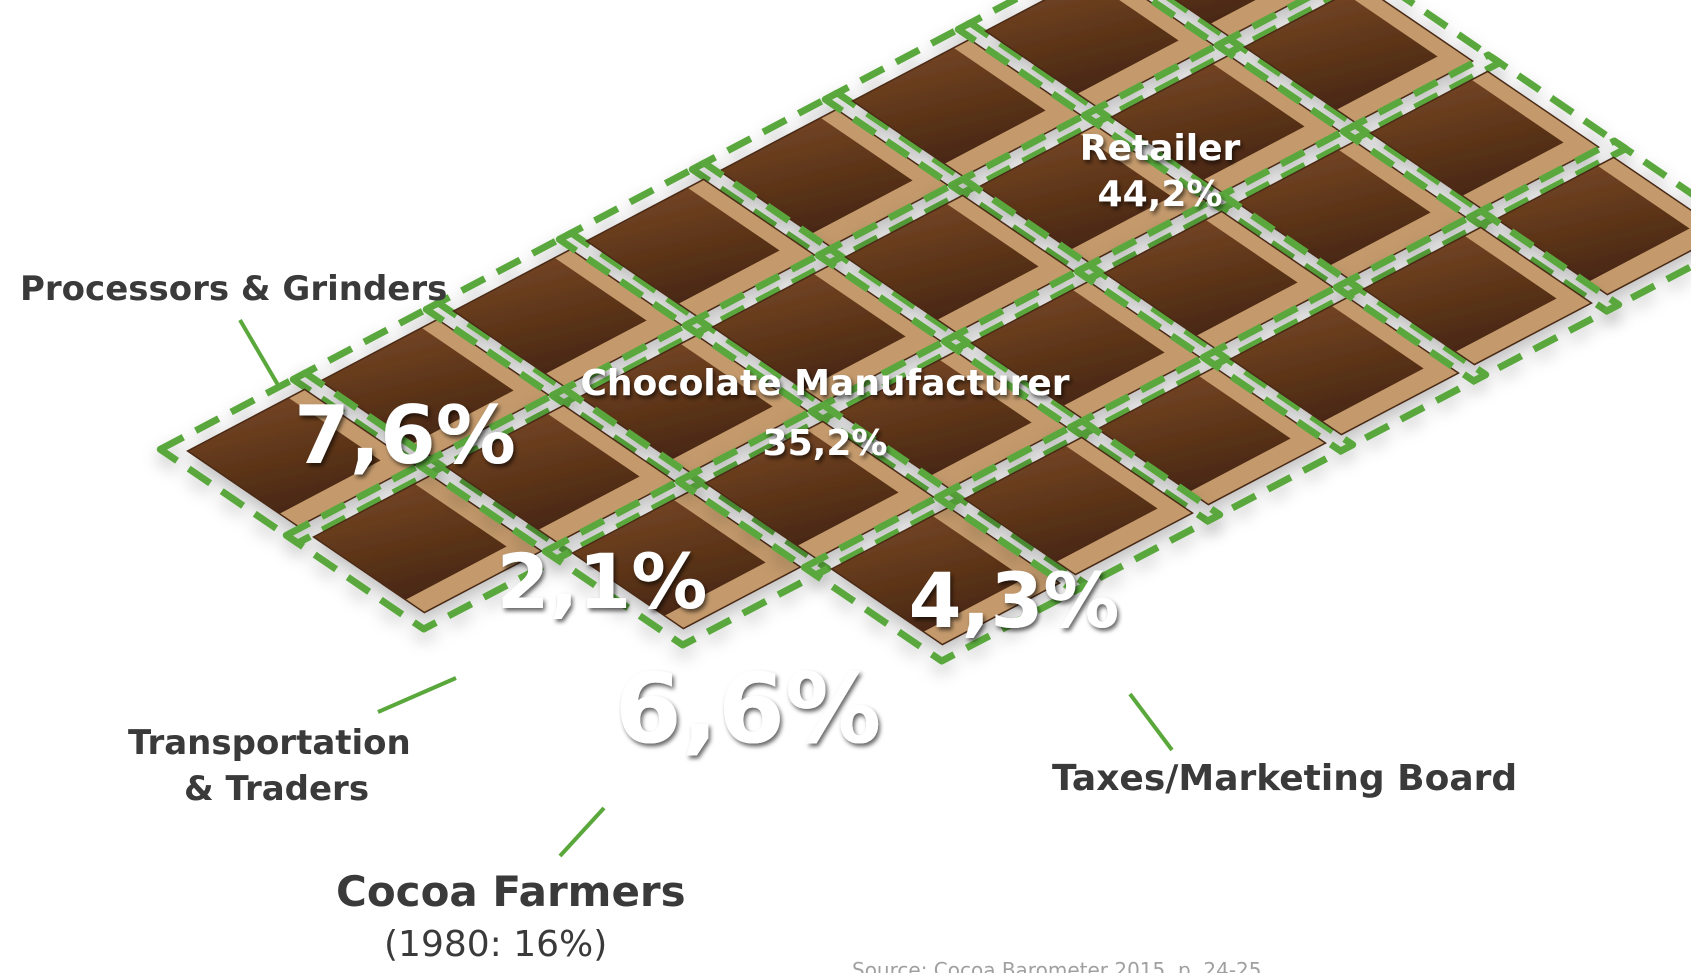 The height and width of the screenshot is (973, 1691). Describe the element at coordinates (1160, 194) in the screenshot. I see `value-label-retailer: 44,2%` at that location.